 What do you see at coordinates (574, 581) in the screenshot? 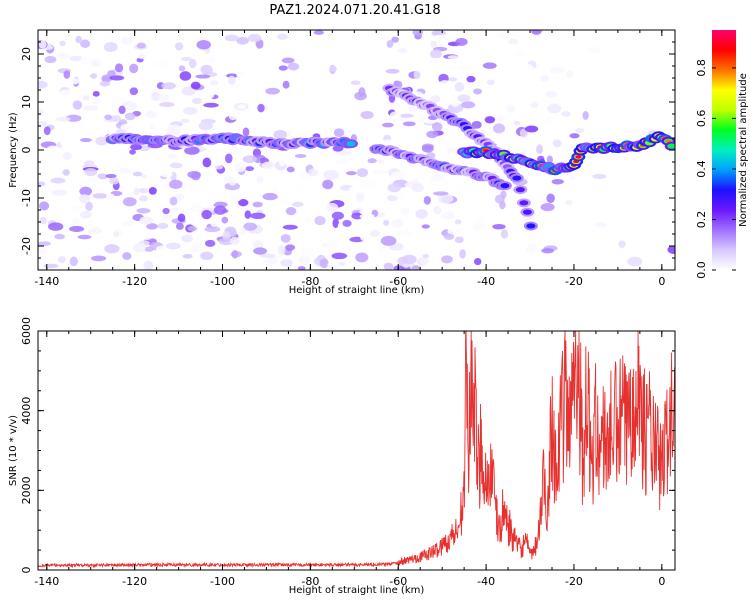
I see `snr-x-tick-label: -20` at bounding box center [574, 581].